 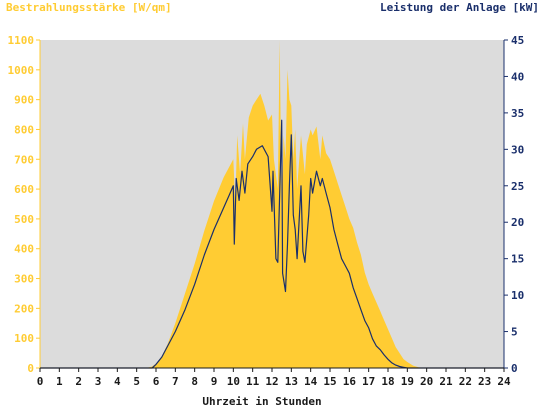 I want to click on x-tick-label: 2, so click(x=78, y=381).